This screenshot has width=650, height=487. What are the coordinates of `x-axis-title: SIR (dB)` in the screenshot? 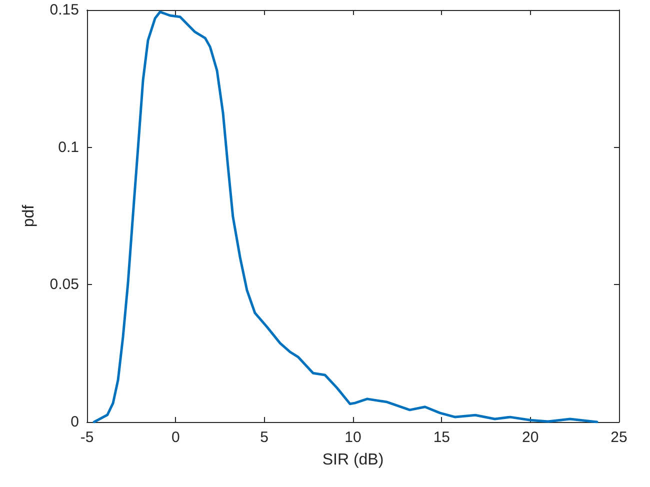 It's located at (353, 460).